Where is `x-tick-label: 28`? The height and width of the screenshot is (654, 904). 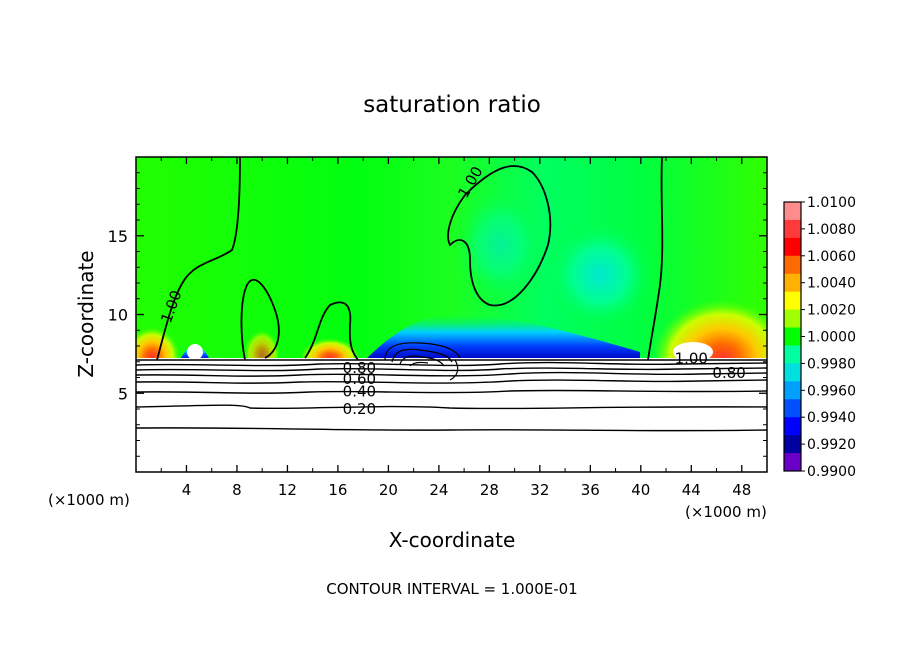 x-tick-label: 28 is located at coordinates (489, 490).